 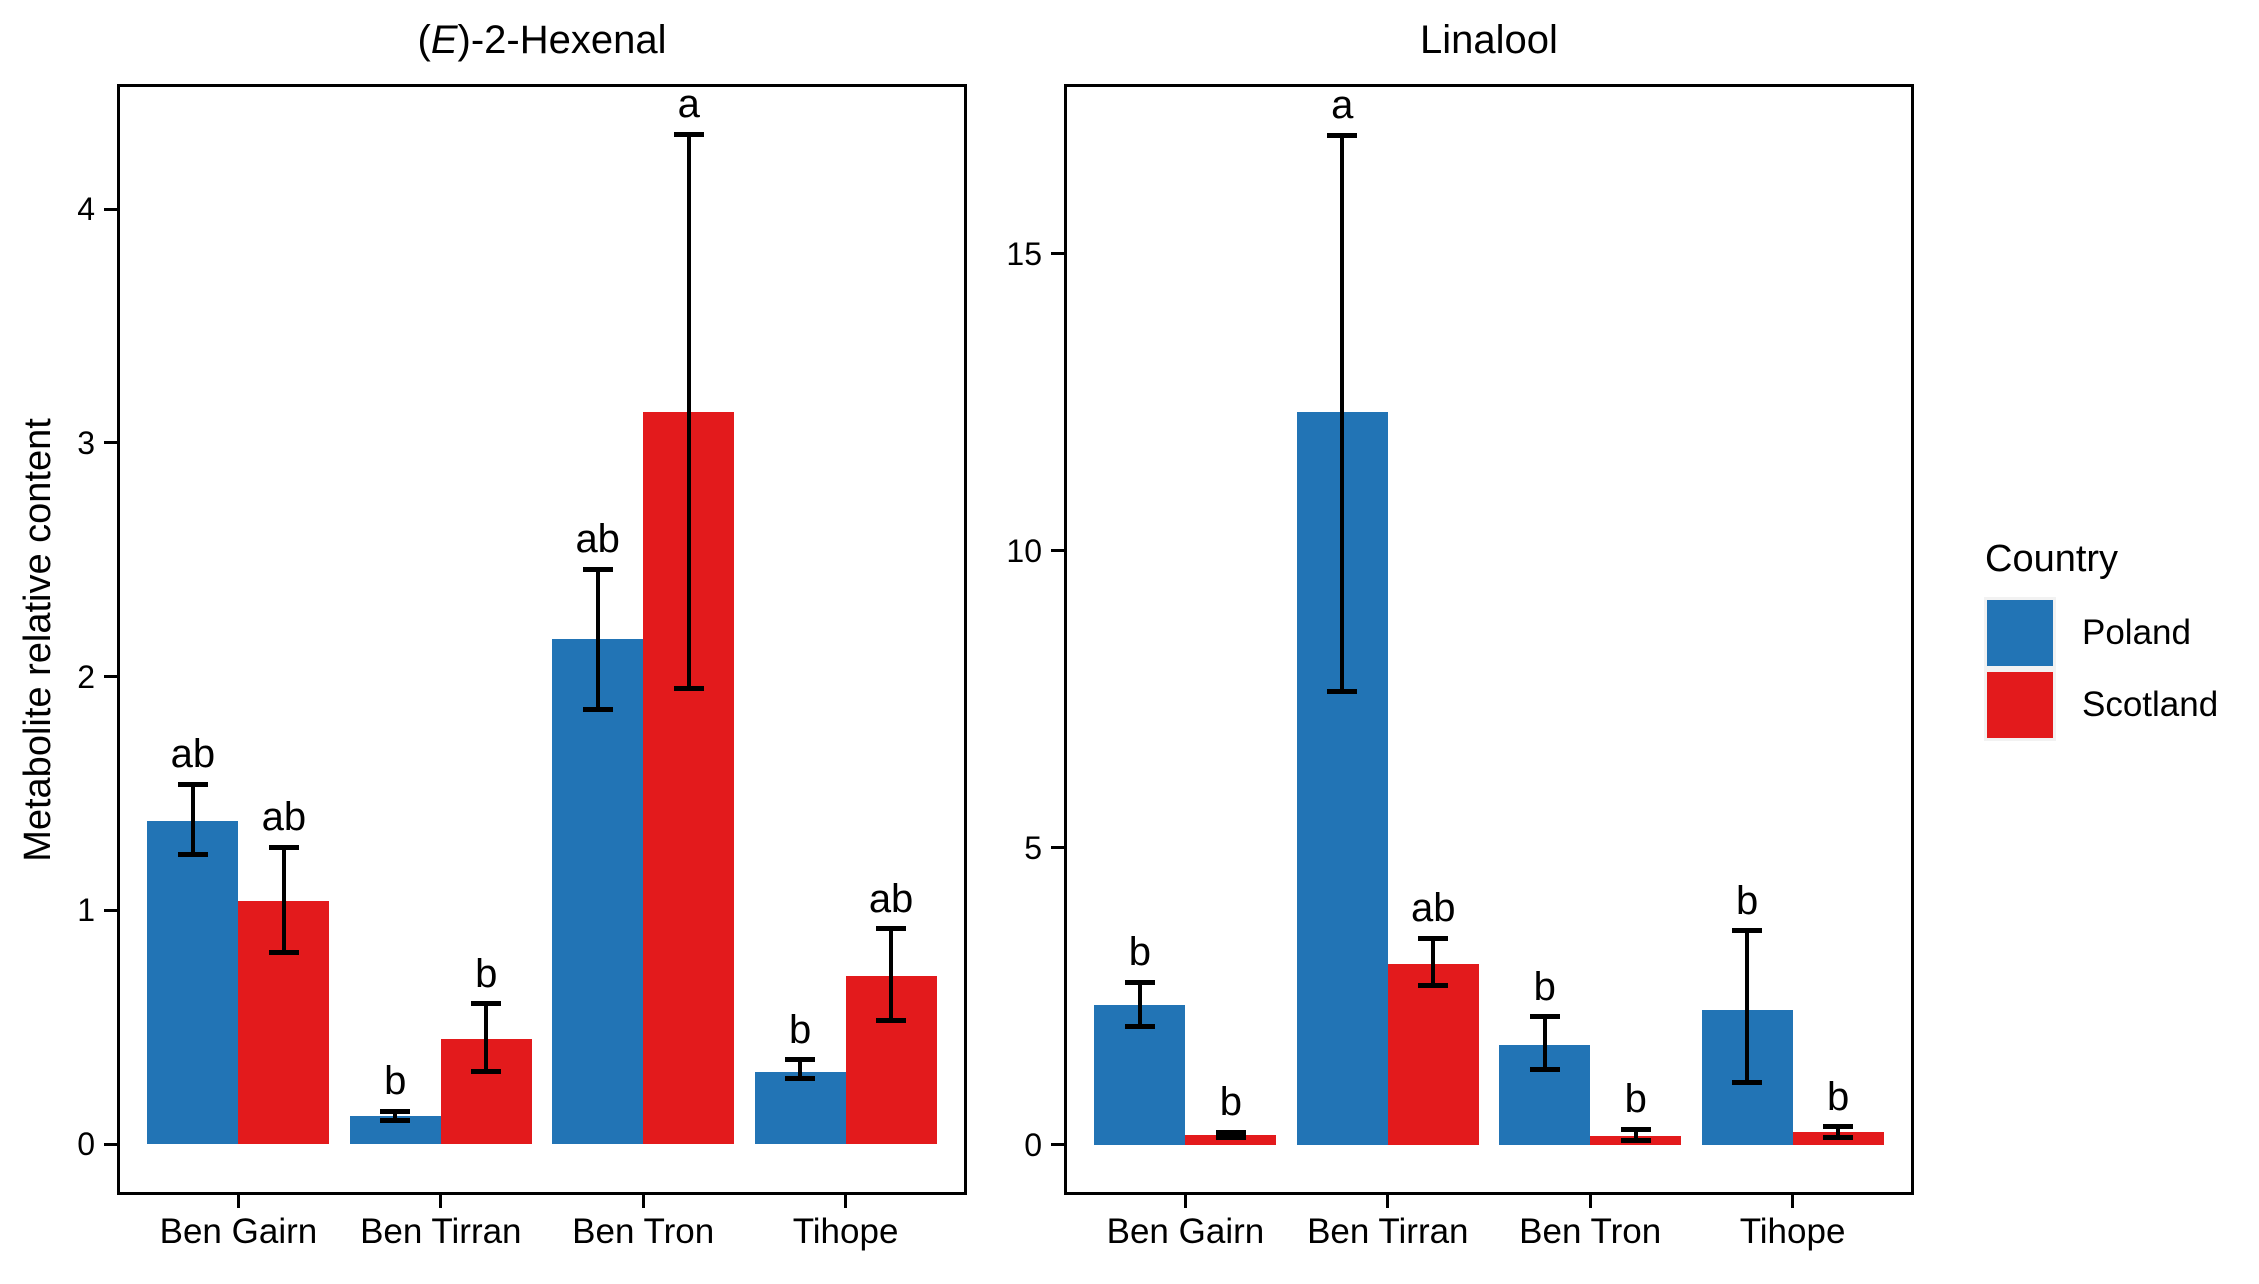 What do you see at coordinates (1024, 253) in the screenshot?
I see `y-tick-label-linalool: 15` at bounding box center [1024, 253].